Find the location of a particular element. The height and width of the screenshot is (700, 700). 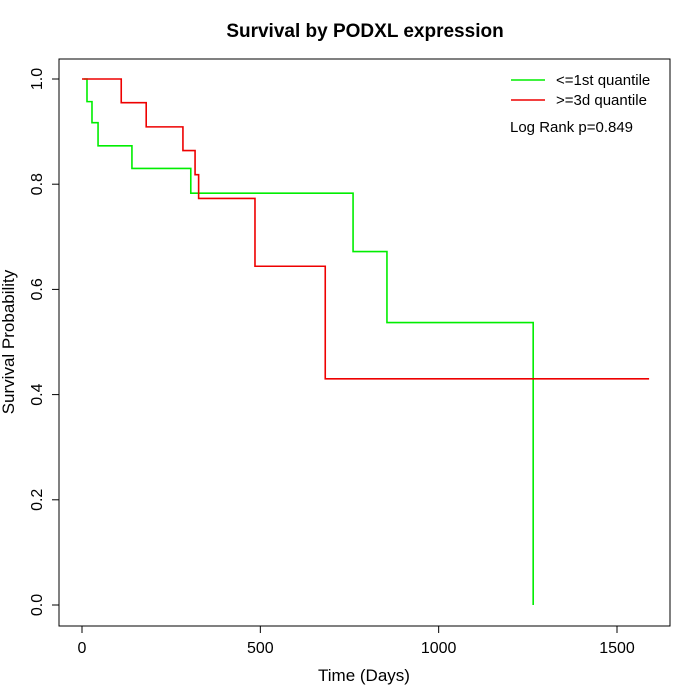

y-tick-label: 0.2 is located at coordinates (37, 500).